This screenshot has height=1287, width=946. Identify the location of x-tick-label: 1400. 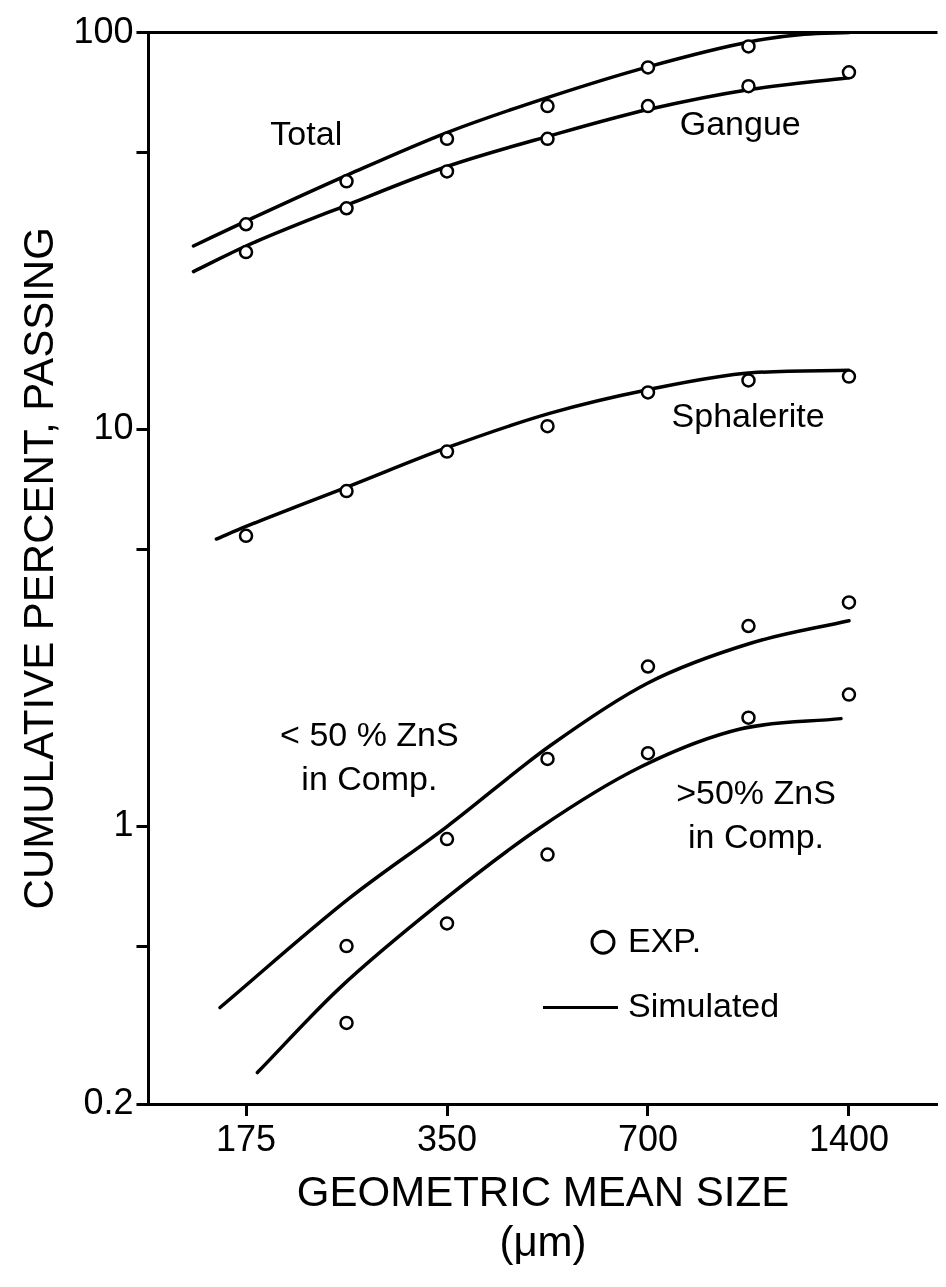
(848, 1138).